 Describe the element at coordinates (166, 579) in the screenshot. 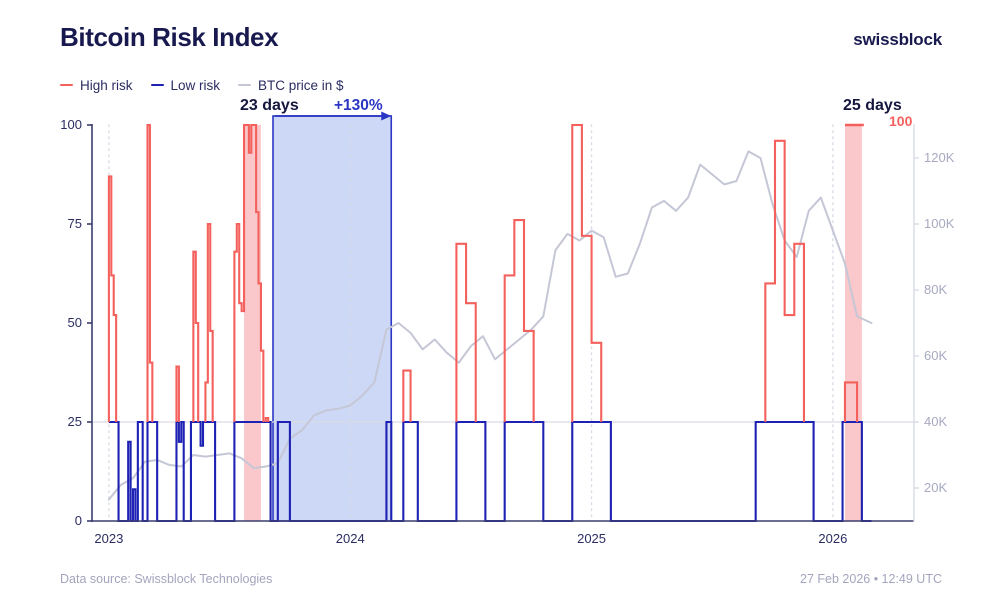

I see `footer-data-source: Data source: Swissblock Technologies` at that location.